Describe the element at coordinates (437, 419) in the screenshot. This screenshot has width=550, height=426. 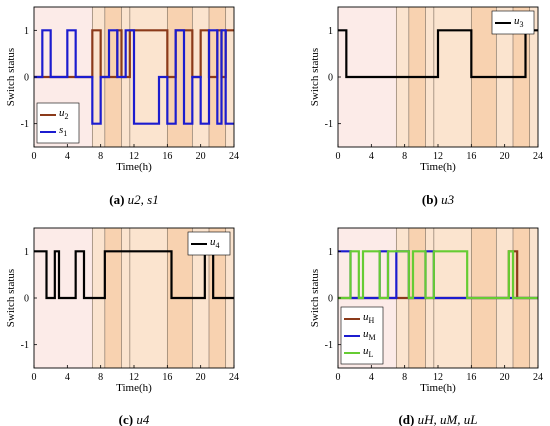
I see `panel-caption: (d) uH, uM, uL` at that location.